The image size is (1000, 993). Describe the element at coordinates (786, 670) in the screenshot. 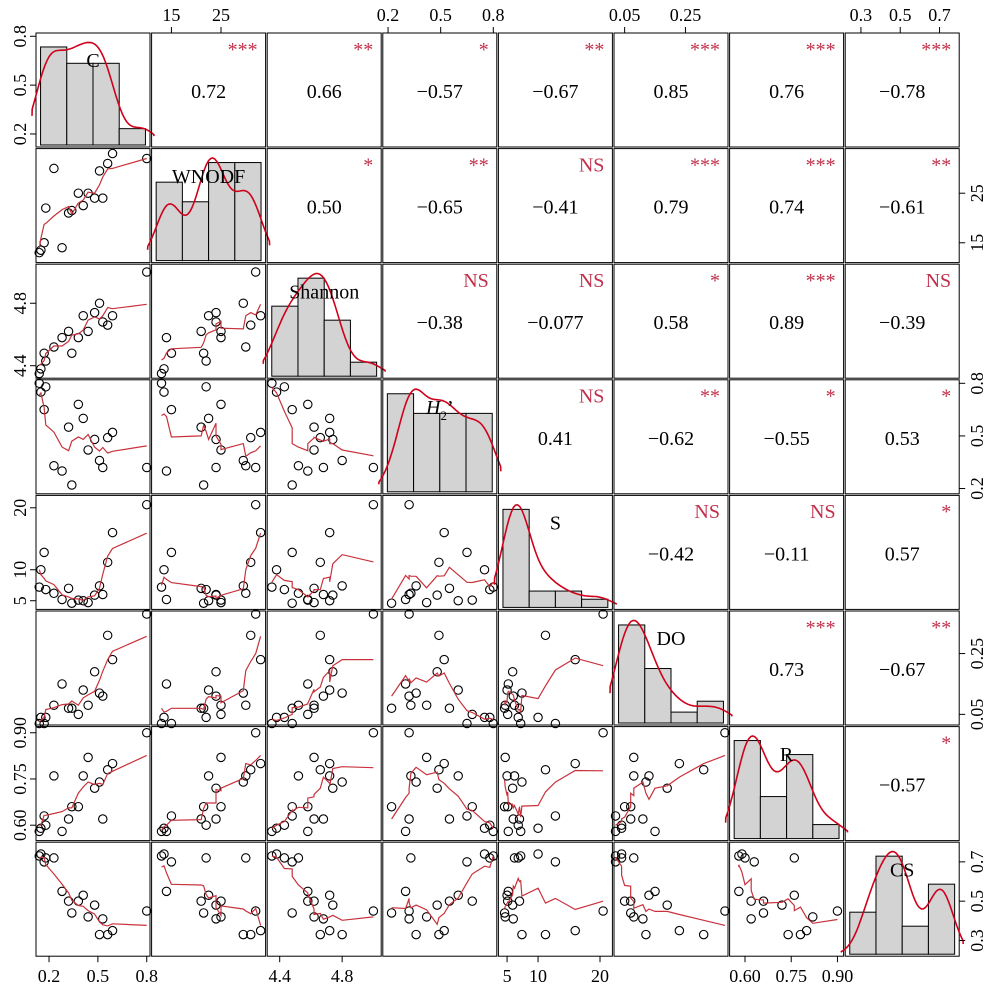

I see `correlation-value: 0.73` at that location.